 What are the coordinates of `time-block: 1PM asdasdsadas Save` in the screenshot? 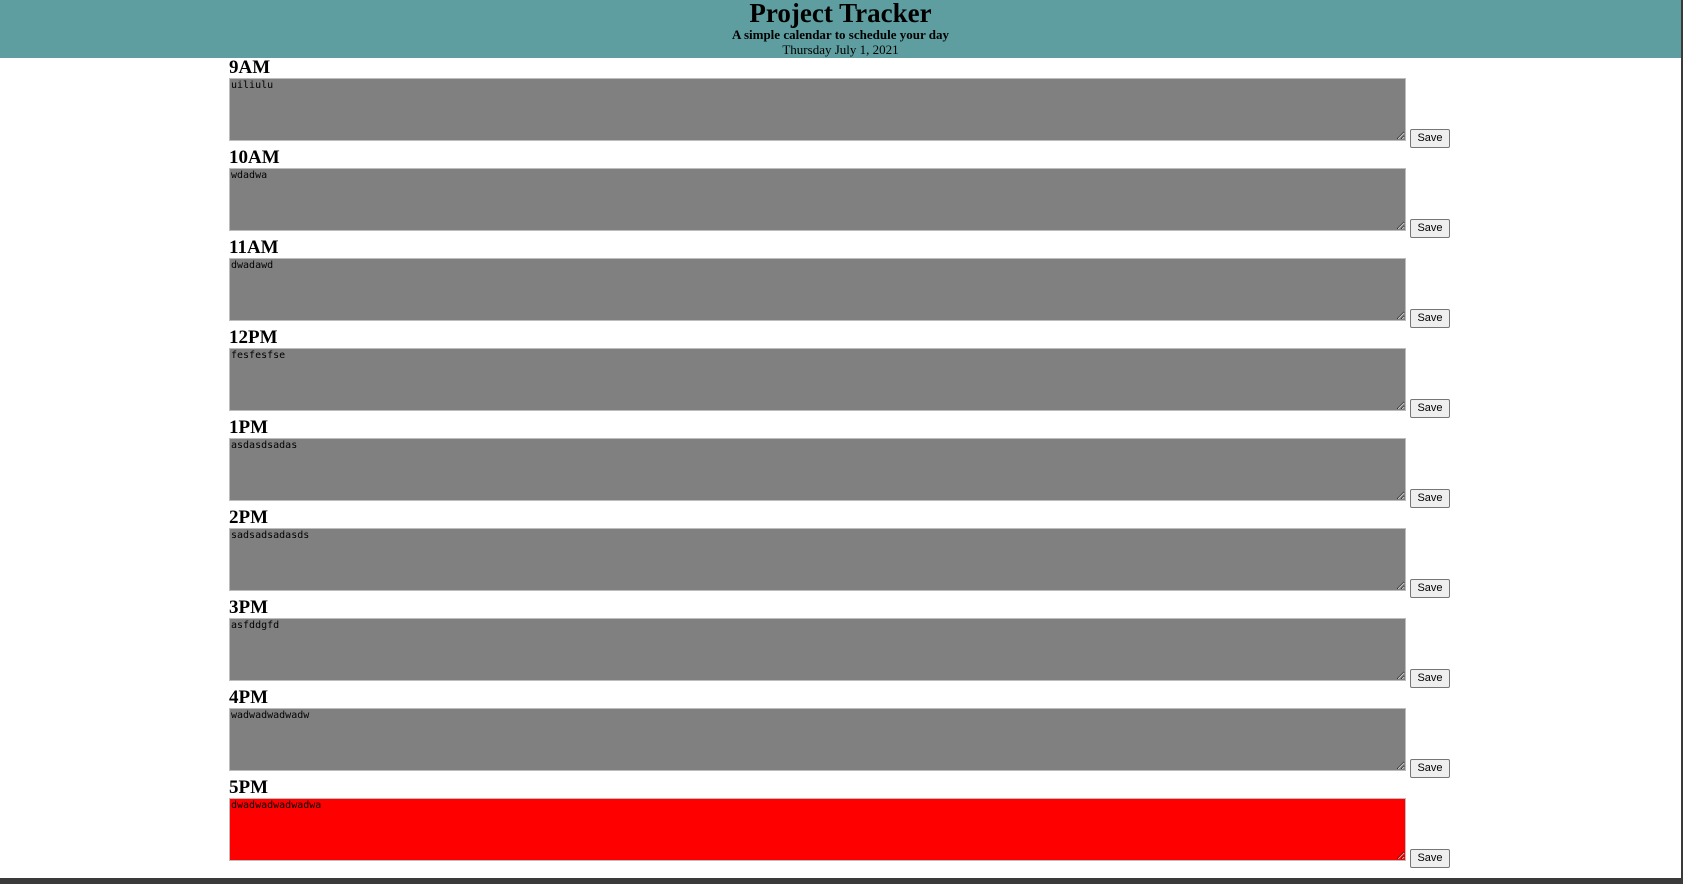 It's located at (844, 463).